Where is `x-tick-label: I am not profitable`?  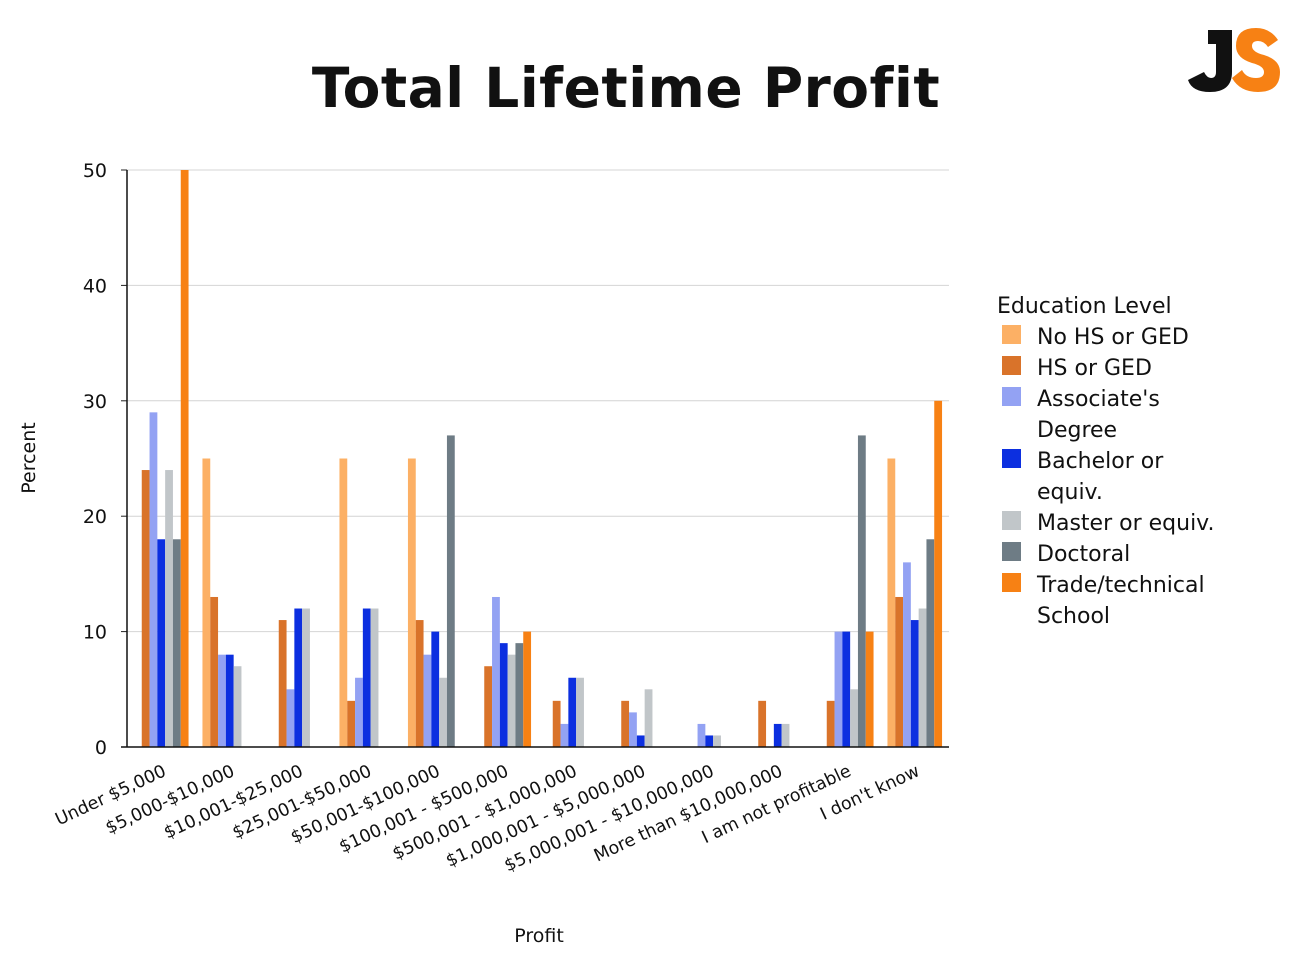
x-tick-label: I am not profitable is located at coordinates (777, 804).